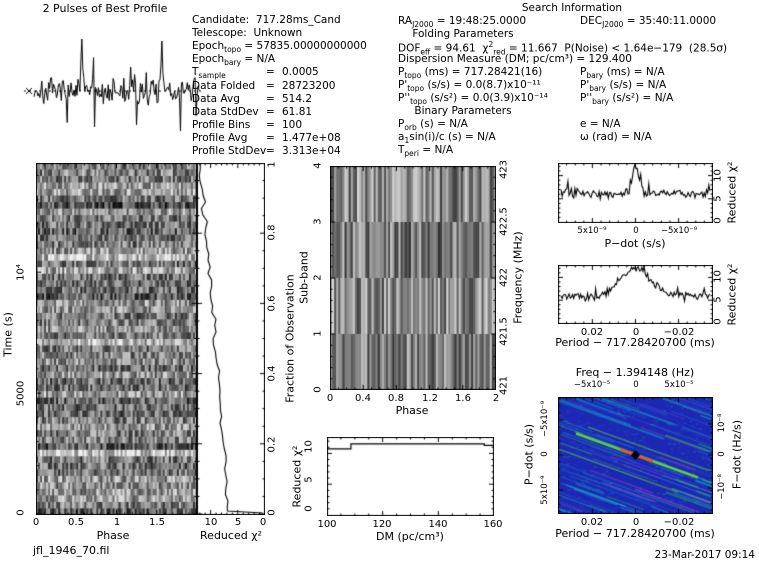 This screenshot has height=566, width=759. I want to click on tick-label-tp_x: 1.5, so click(157, 522).